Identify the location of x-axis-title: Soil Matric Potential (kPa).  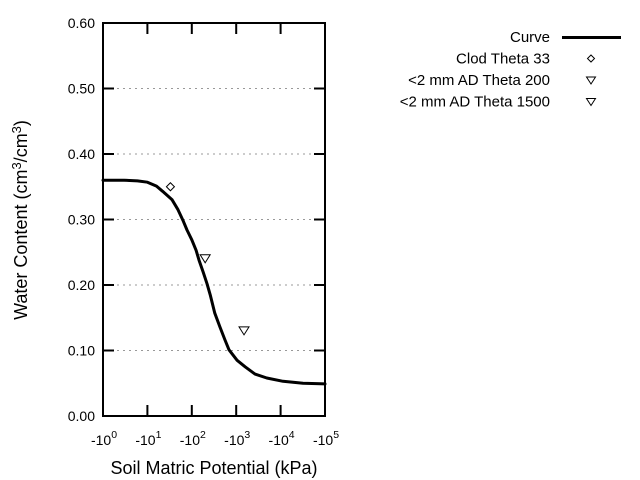
(213, 468).